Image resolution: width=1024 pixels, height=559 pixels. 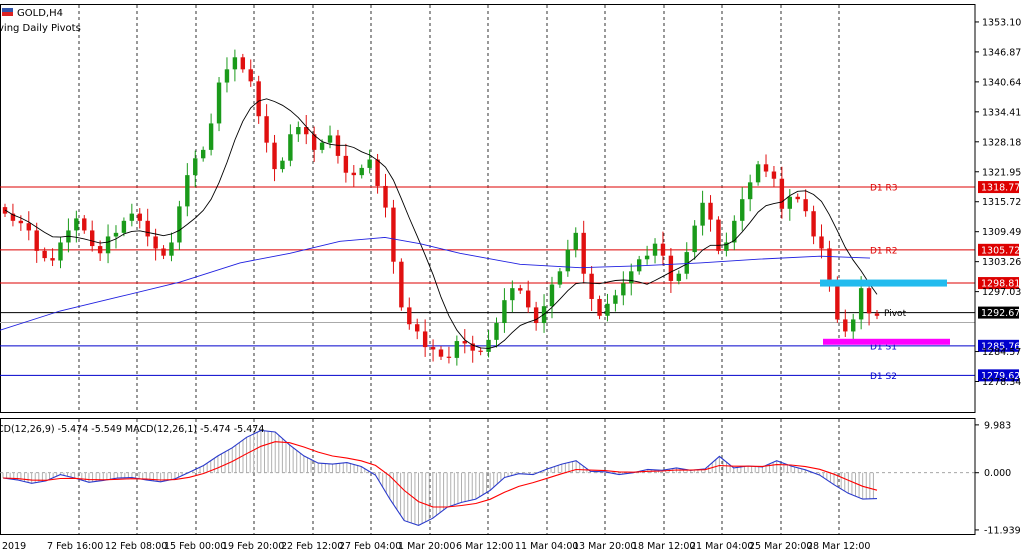 What do you see at coordinates (1001, 142) in the screenshot?
I see `y-tick-label: 1328.18` at bounding box center [1001, 142].